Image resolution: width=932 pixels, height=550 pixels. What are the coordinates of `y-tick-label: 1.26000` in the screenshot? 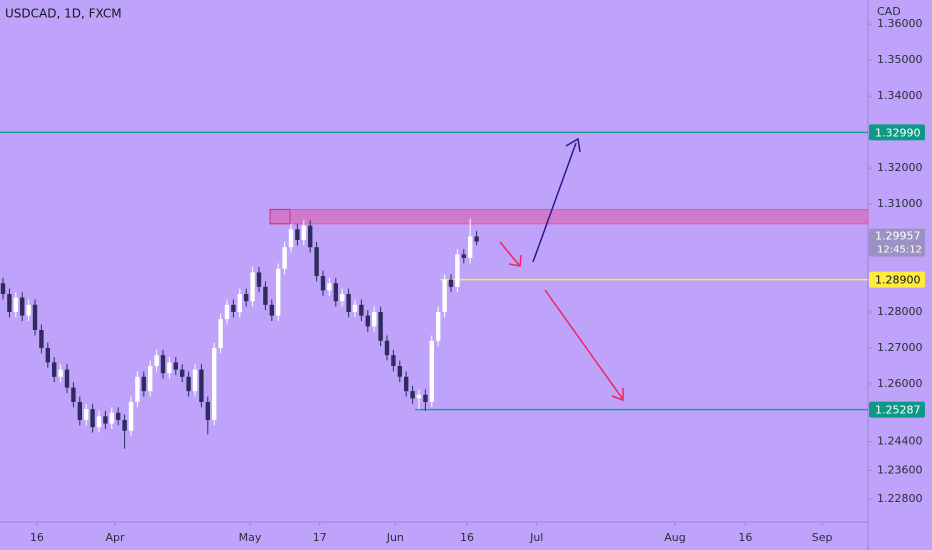 It's located at (900, 383).